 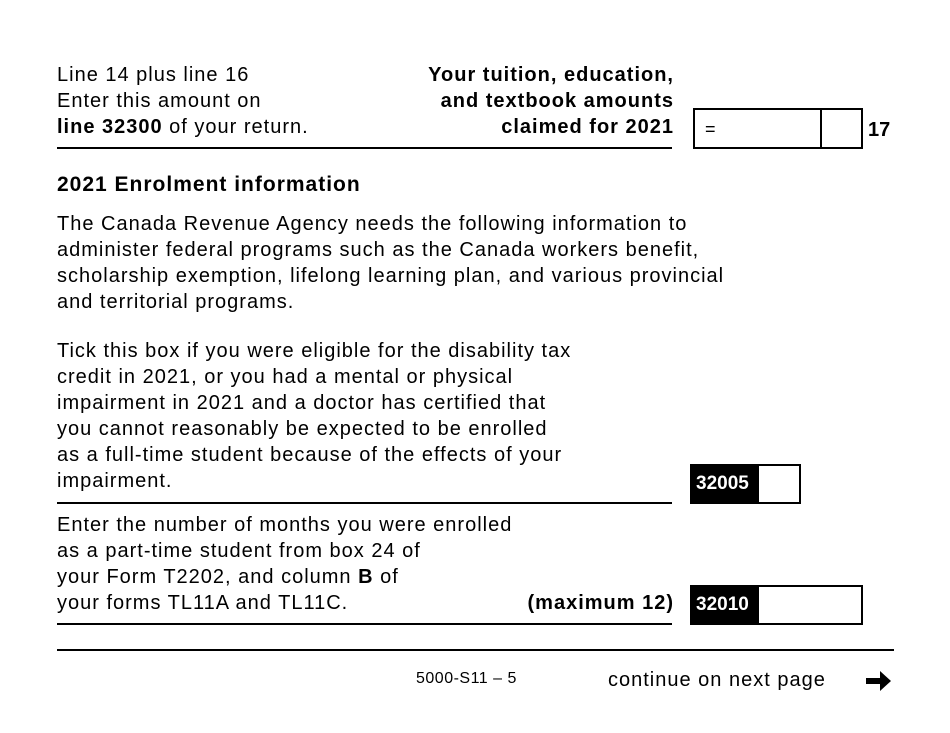 What do you see at coordinates (239, 551) in the screenshot?
I see `text-line: as a part-time student from box 24 of` at bounding box center [239, 551].